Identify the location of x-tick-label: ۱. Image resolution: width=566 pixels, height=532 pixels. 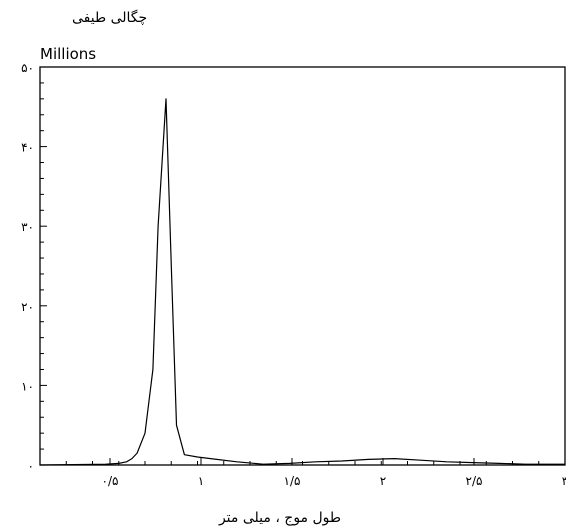
(201, 481).